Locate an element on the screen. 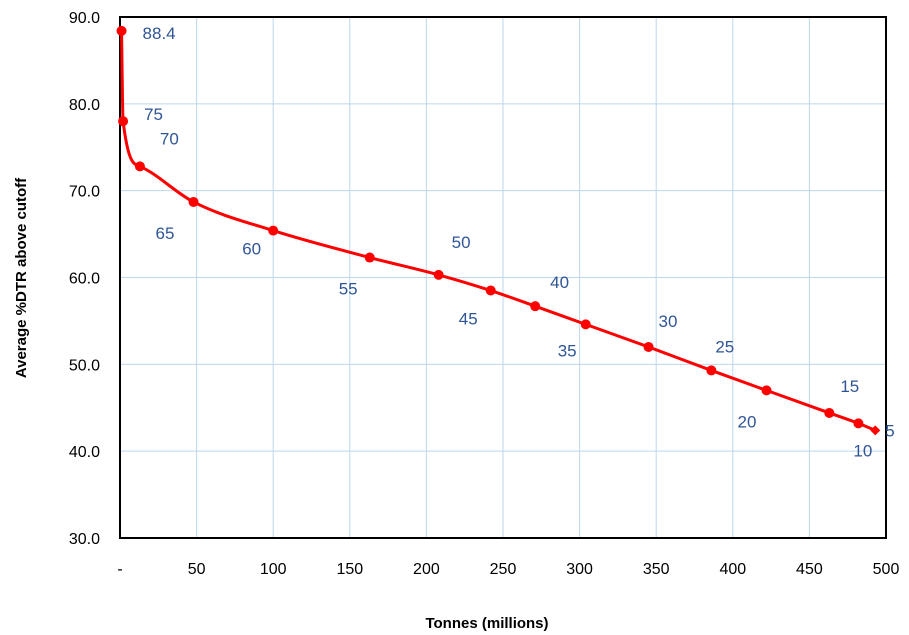  y-tick-label: 80.0 is located at coordinates (84, 105).